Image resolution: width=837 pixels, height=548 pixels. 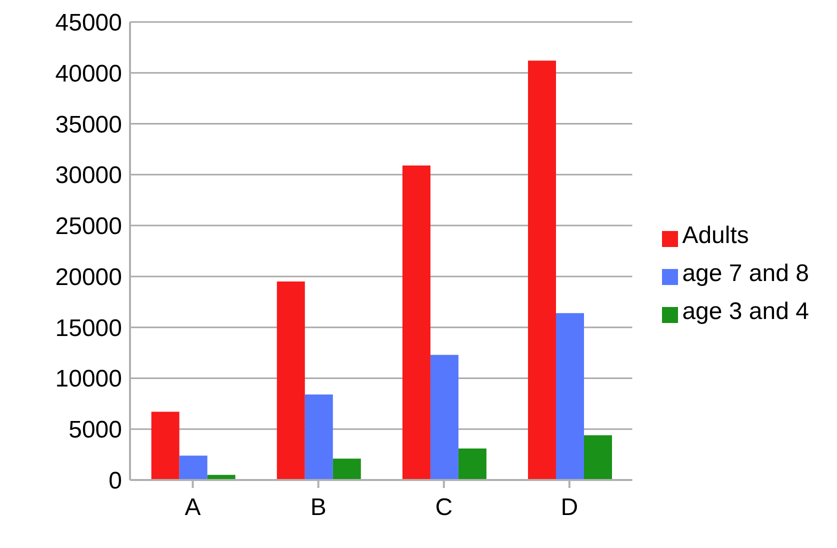 What do you see at coordinates (745, 311) in the screenshot?
I see `legend-label: age 3 and 4` at bounding box center [745, 311].